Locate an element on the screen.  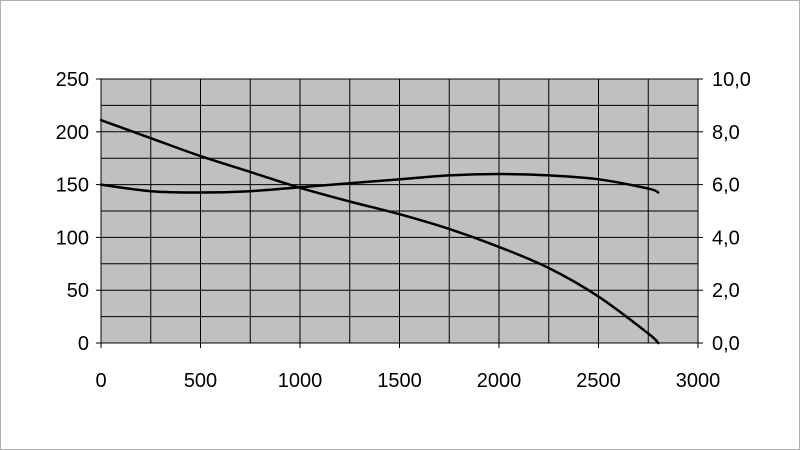
y2-tick-label: 0,0 is located at coordinates (726, 344).